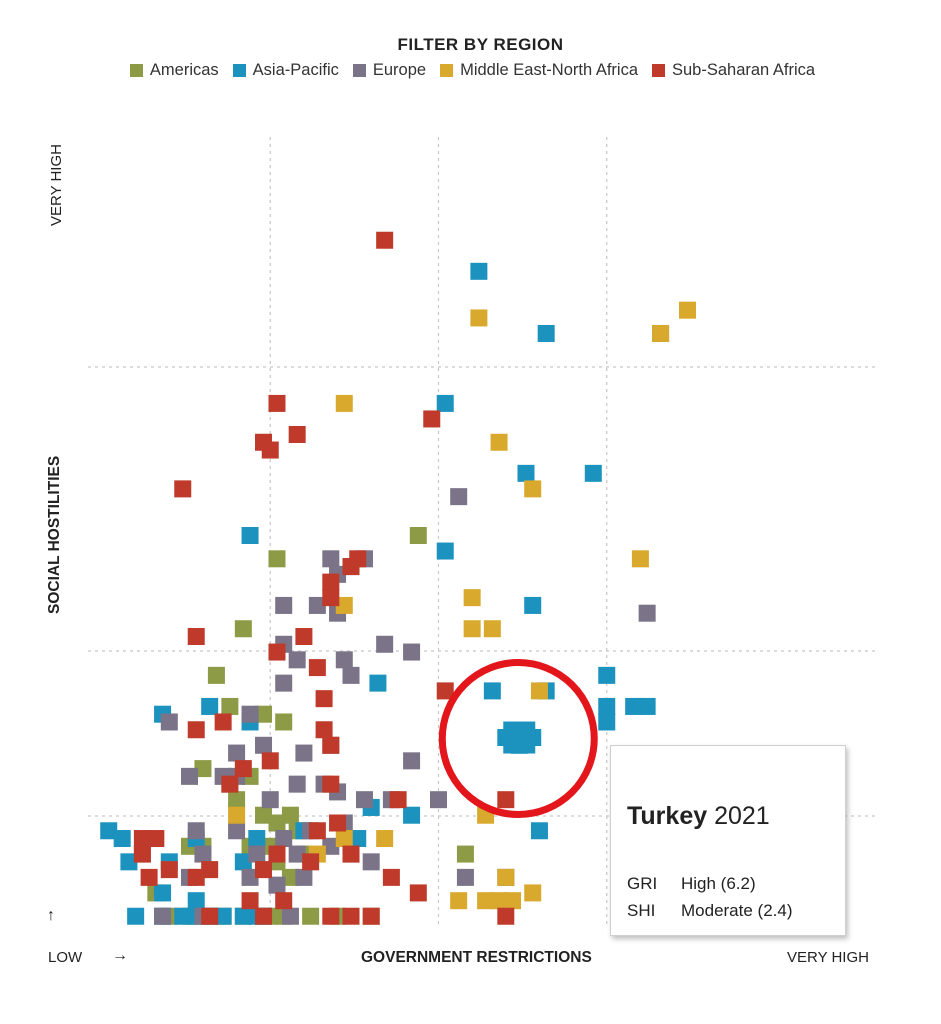 The width and height of the screenshot is (941, 1024). What do you see at coordinates (742, 816) in the screenshot?
I see `tooltip-year: 2021` at bounding box center [742, 816].